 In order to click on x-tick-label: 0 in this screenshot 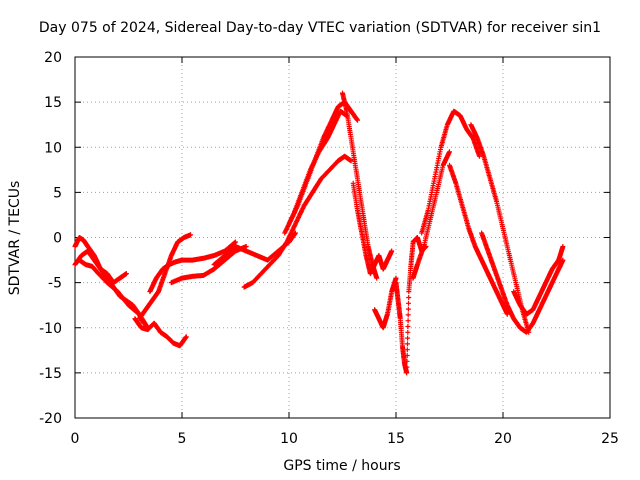, I will do `click(75, 439)`.